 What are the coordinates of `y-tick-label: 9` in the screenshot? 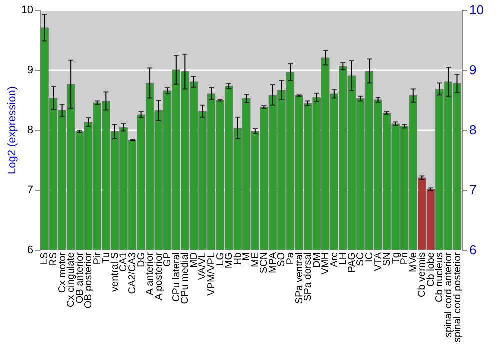 It's located at (30, 70).